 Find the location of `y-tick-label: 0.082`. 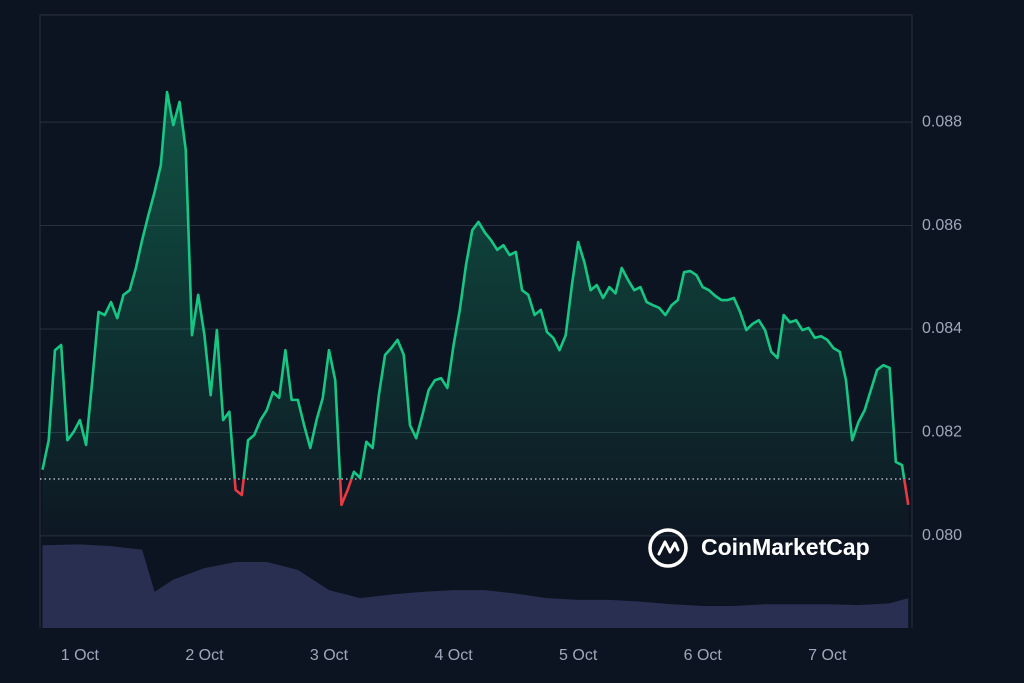

y-tick-label: 0.082 is located at coordinates (942, 432).